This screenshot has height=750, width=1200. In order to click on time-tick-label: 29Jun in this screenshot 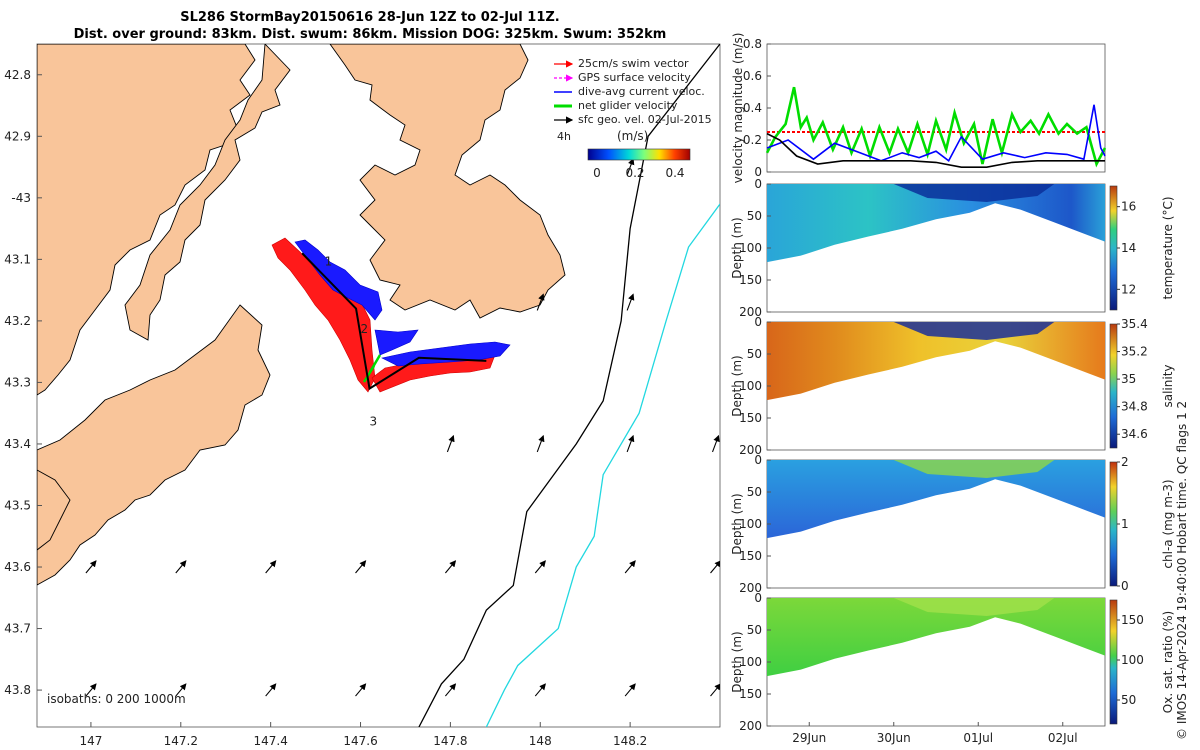, I will do `click(809, 738)`.